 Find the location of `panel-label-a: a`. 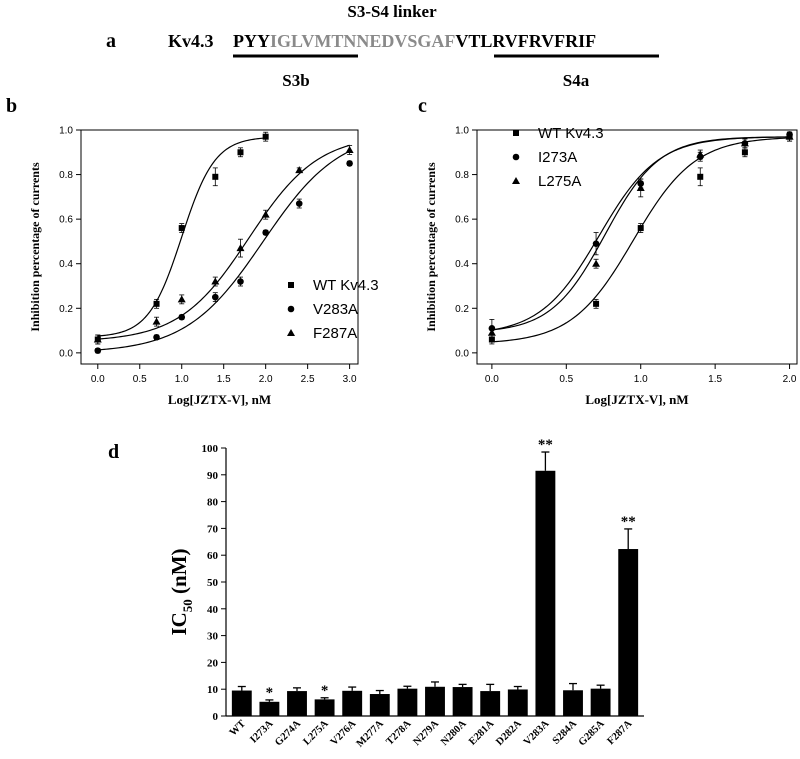

panel-label-a: a is located at coordinates (111, 41).